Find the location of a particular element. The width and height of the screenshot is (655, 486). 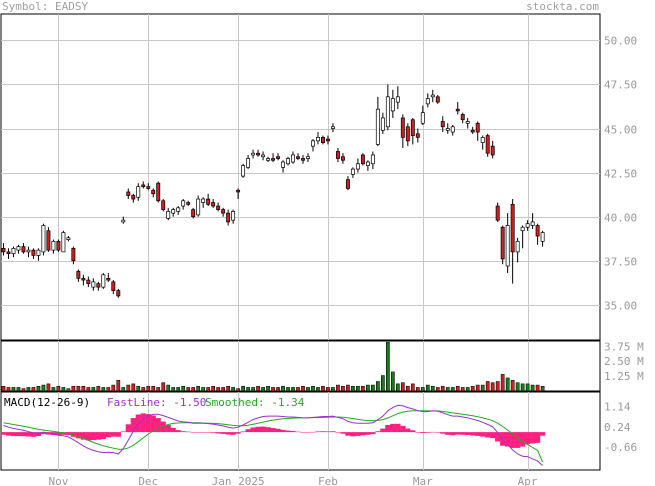

macd-tick-label: 1.14 is located at coordinates (617, 407).